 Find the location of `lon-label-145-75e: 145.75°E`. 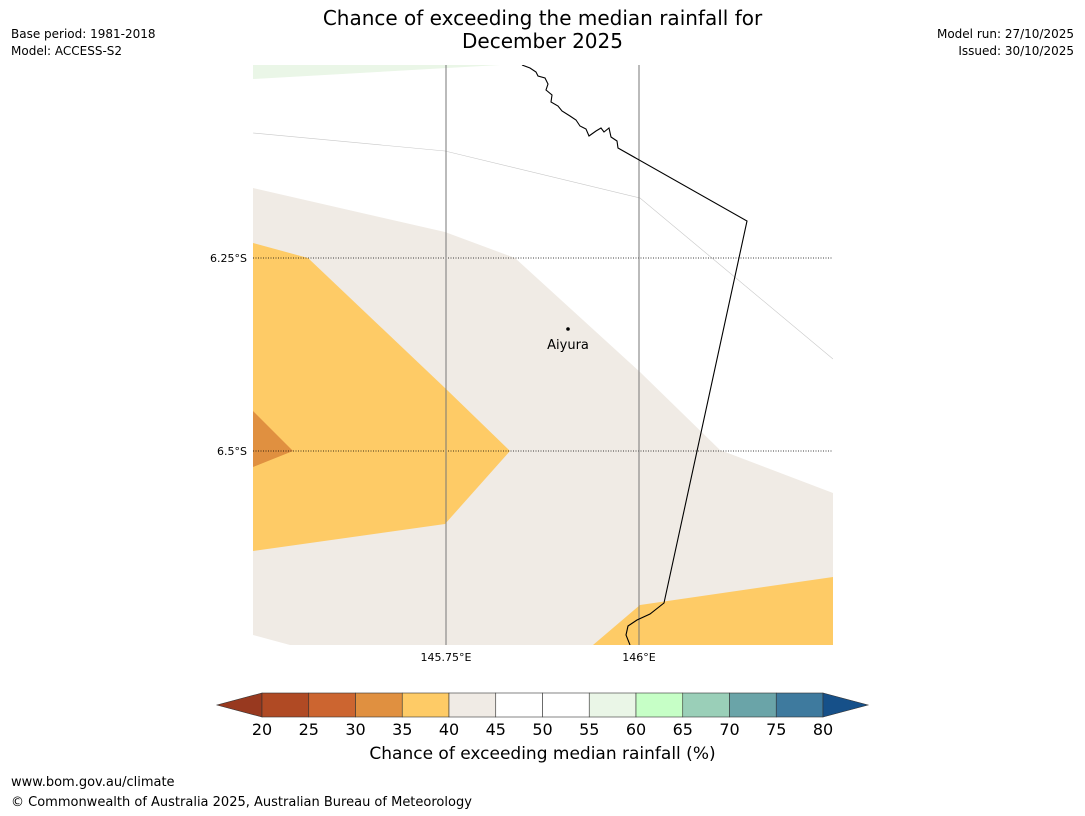

lon-label-145-75e: 145.75°E is located at coordinates (446, 657).